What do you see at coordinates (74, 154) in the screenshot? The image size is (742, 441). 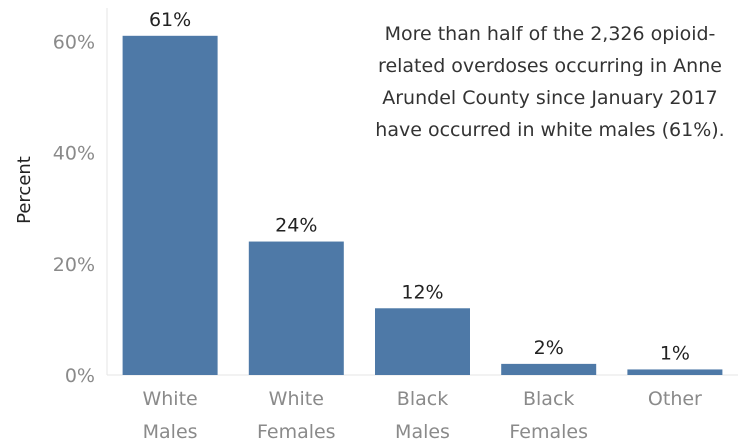 I see `y-tick-label: 40%` at bounding box center [74, 154].